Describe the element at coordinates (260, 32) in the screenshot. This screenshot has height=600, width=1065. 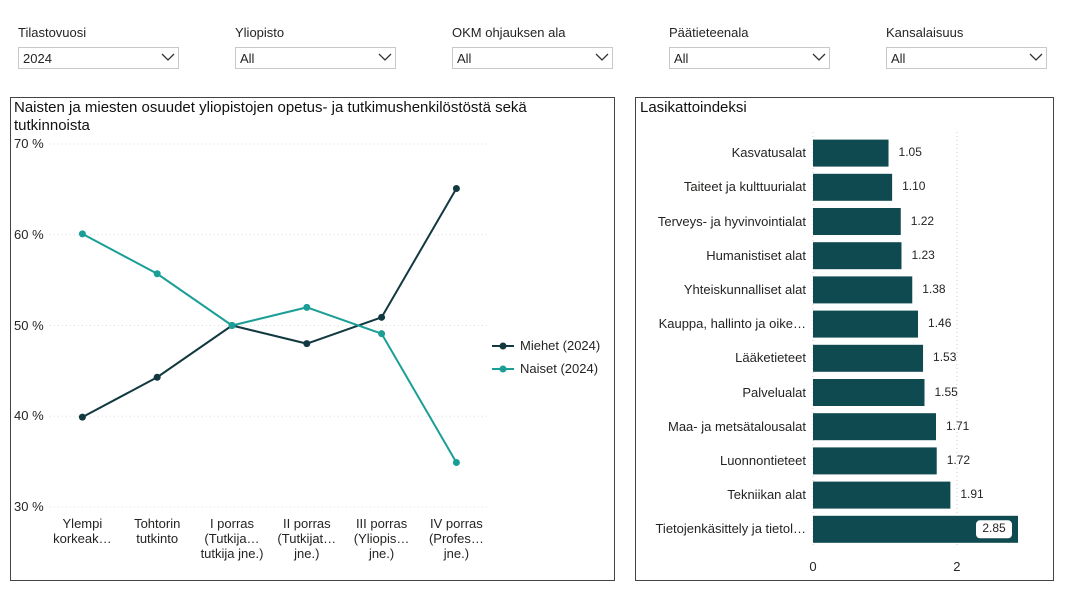
I see `filter-label: Yliopisto` at that location.